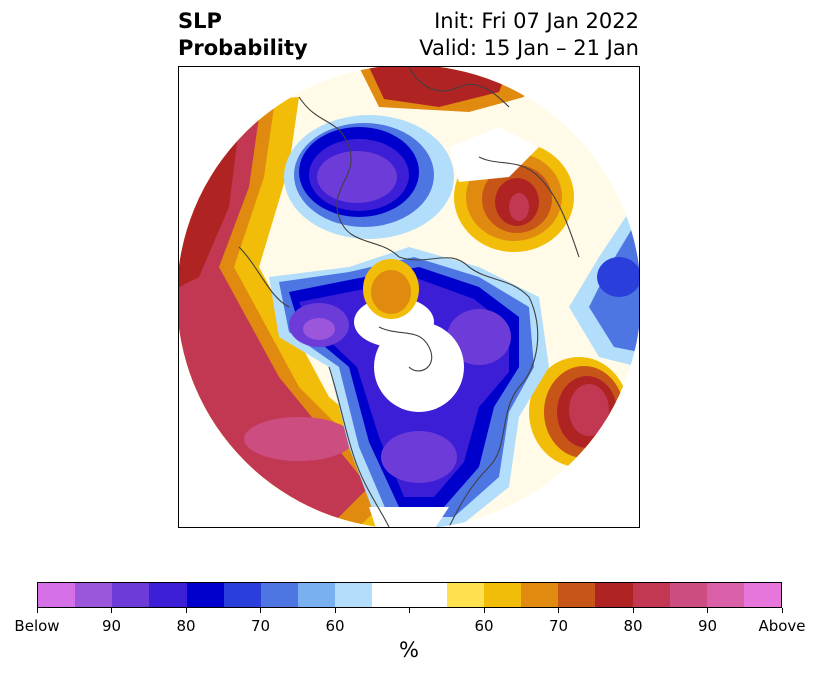 The width and height of the screenshot is (819, 676). What do you see at coordinates (536, 21) in the screenshot?
I see `init-date: Init: Fri 07 Jan 2022` at bounding box center [536, 21].